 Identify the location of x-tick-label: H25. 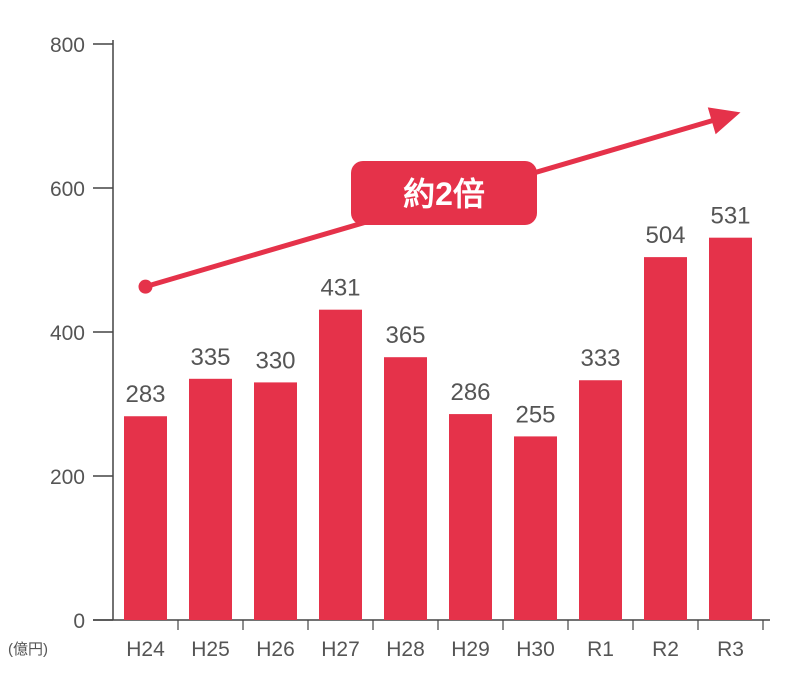
(210, 649).